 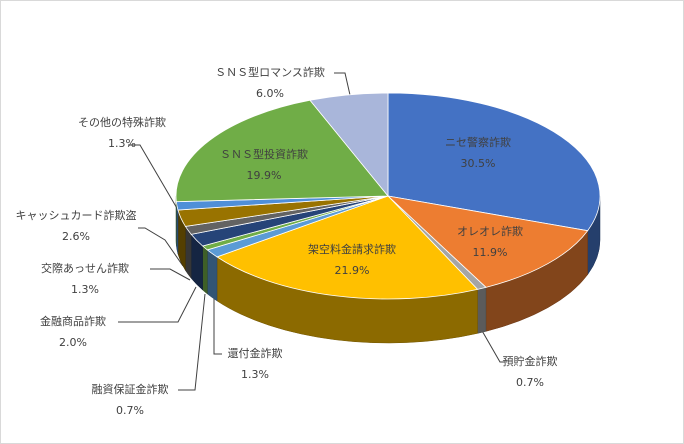 What do you see at coordinates (490, 252) in the screenshot?
I see `value-label: 11.9%` at bounding box center [490, 252].